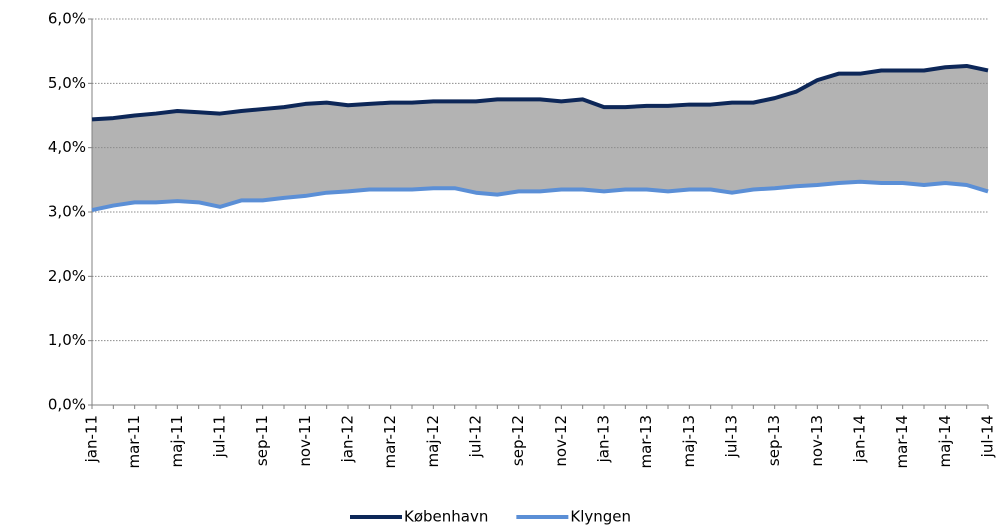 This screenshot has width=1002, height=528. What do you see at coordinates (604, 439) in the screenshot?
I see `x-tick-label: jan-13` at bounding box center [604, 439].